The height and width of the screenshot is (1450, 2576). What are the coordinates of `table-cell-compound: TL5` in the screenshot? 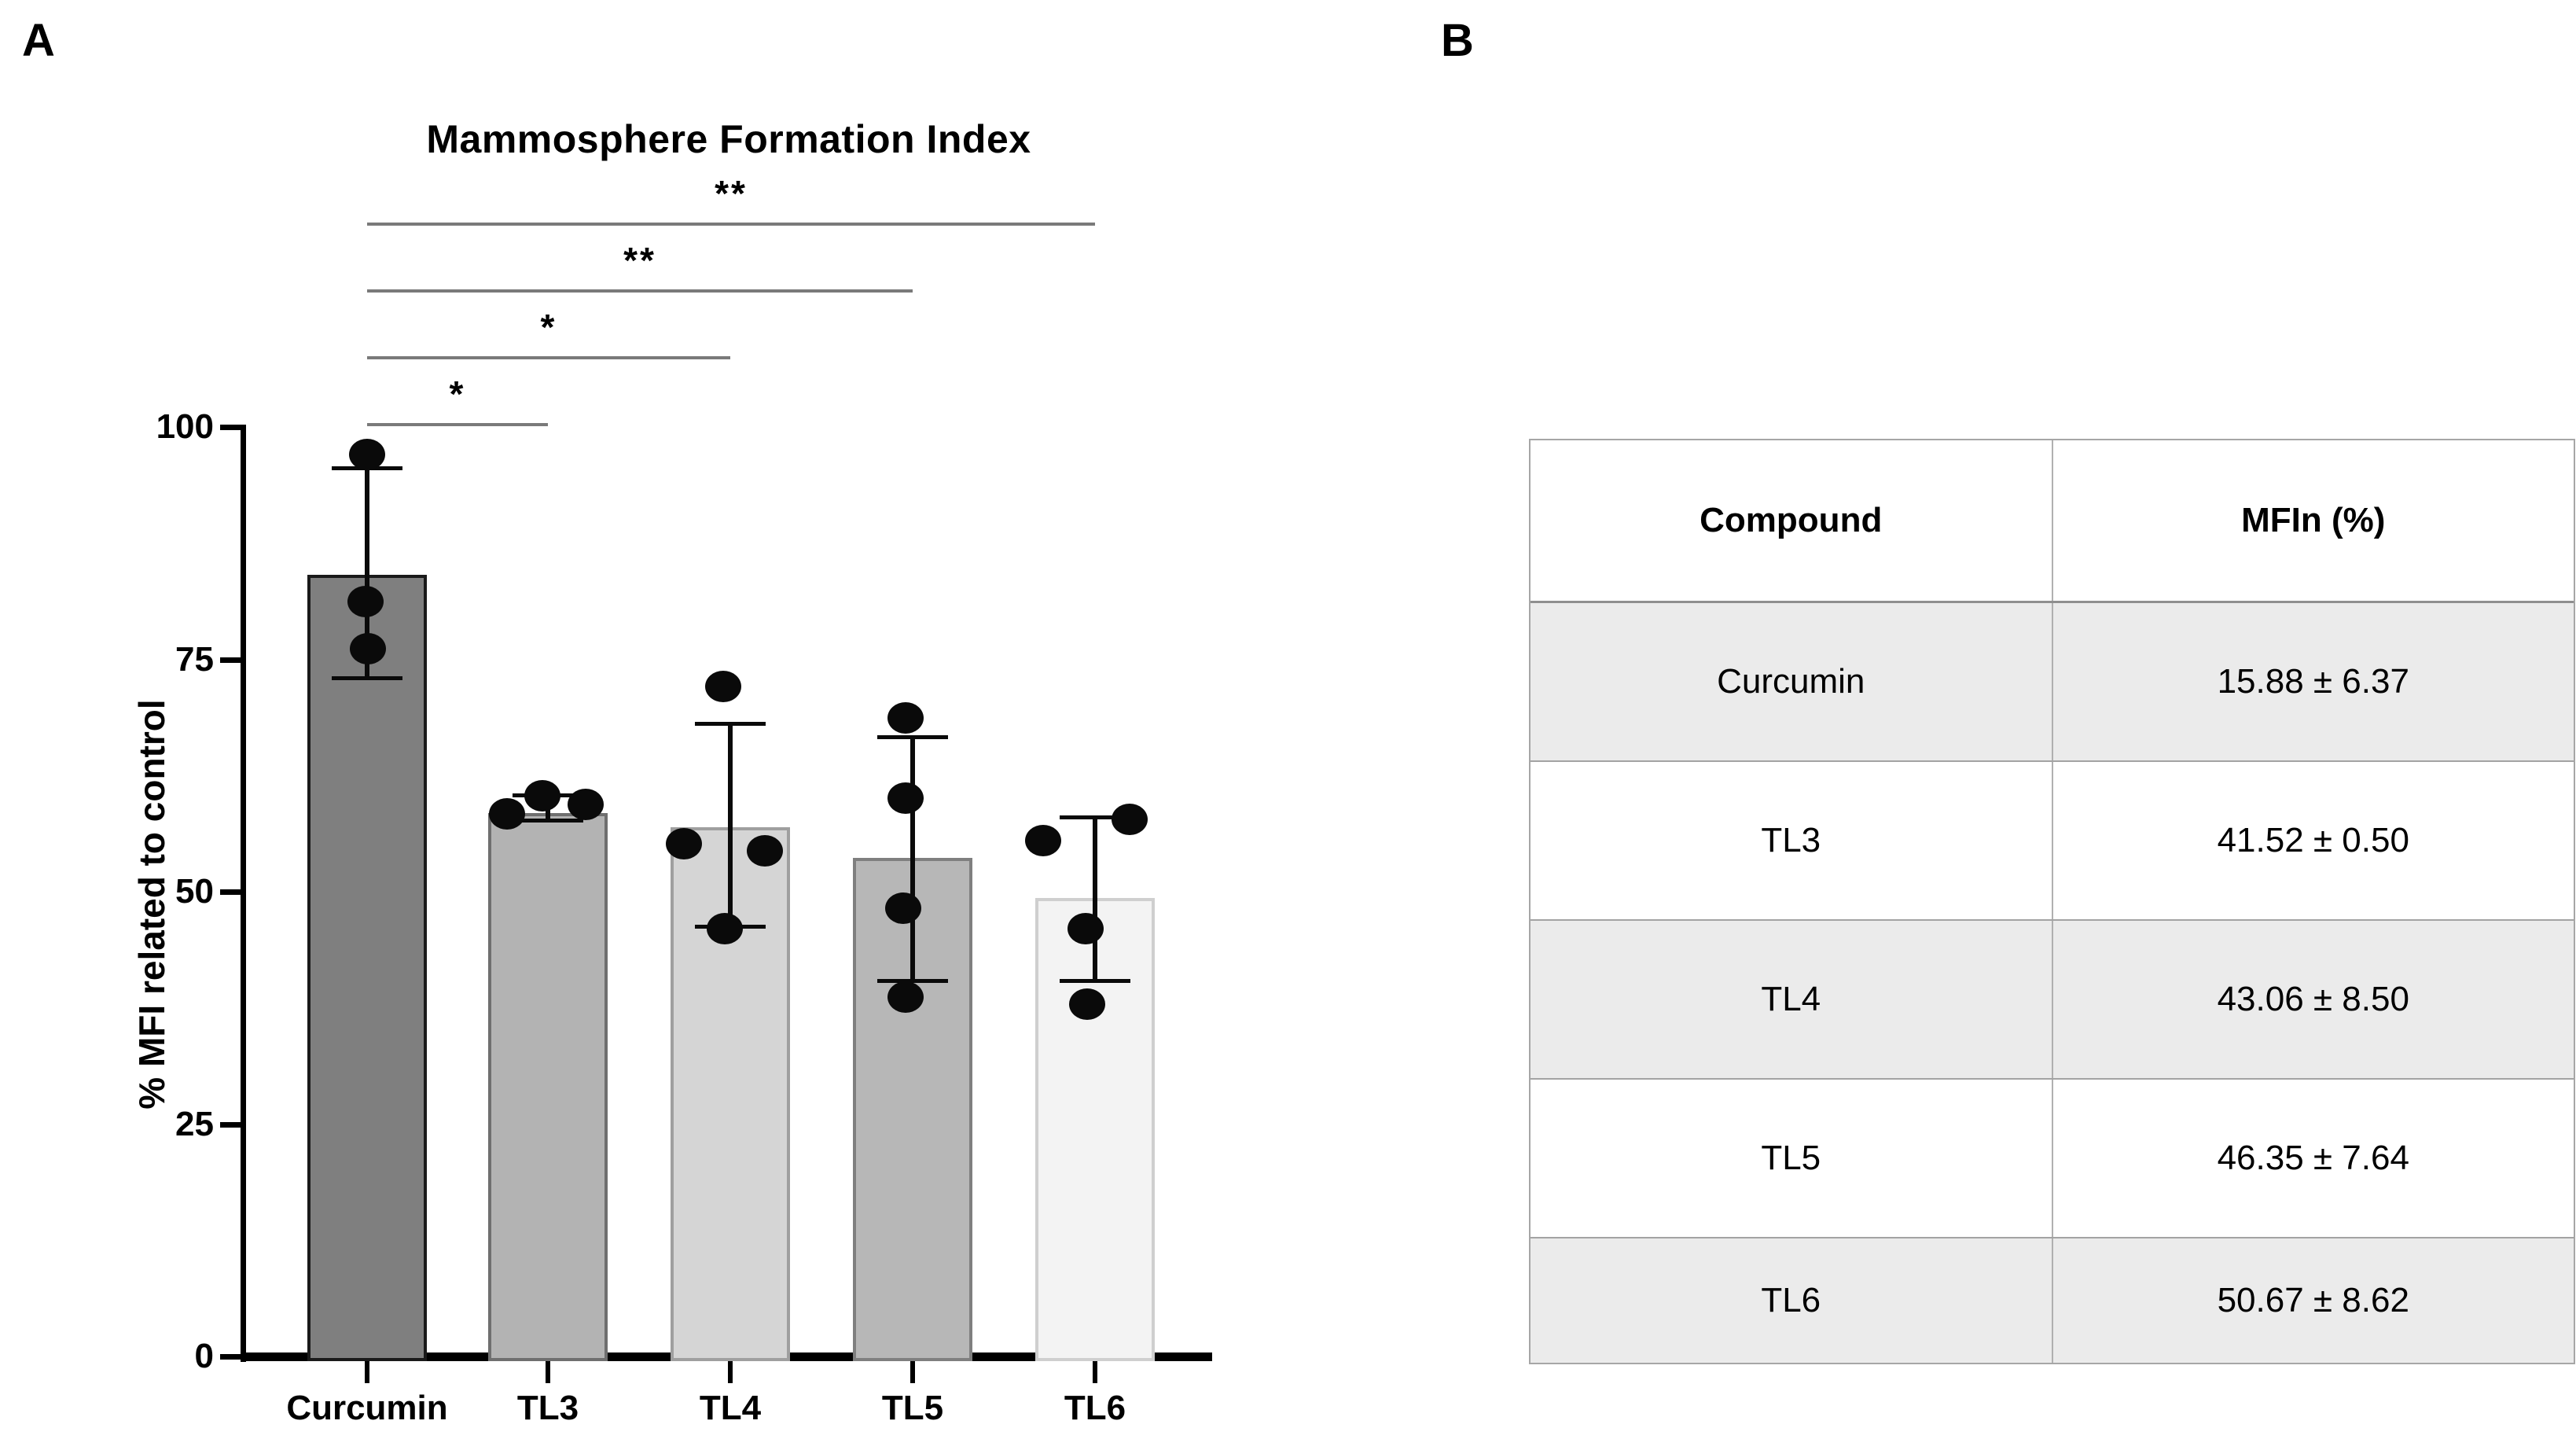 It's located at (1792, 1158).